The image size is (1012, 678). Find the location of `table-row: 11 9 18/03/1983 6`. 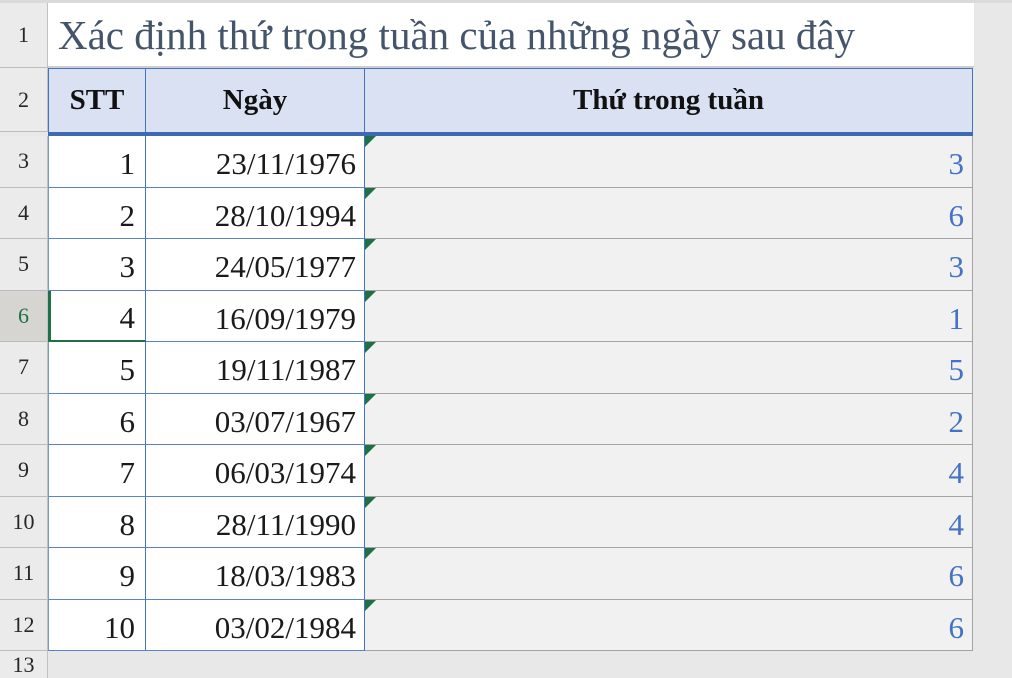

table-row: 11 9 18/03/1983 6 is located at coordinates (506, 574).